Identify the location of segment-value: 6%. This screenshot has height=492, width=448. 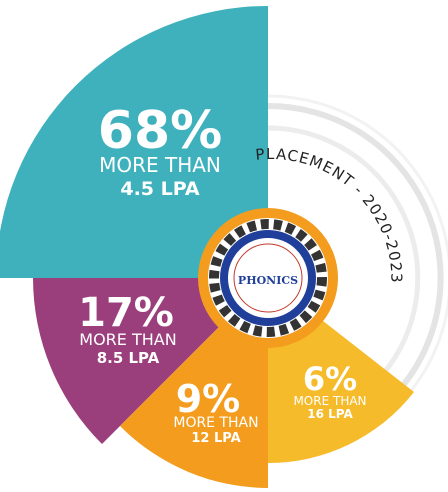
(330, 379).